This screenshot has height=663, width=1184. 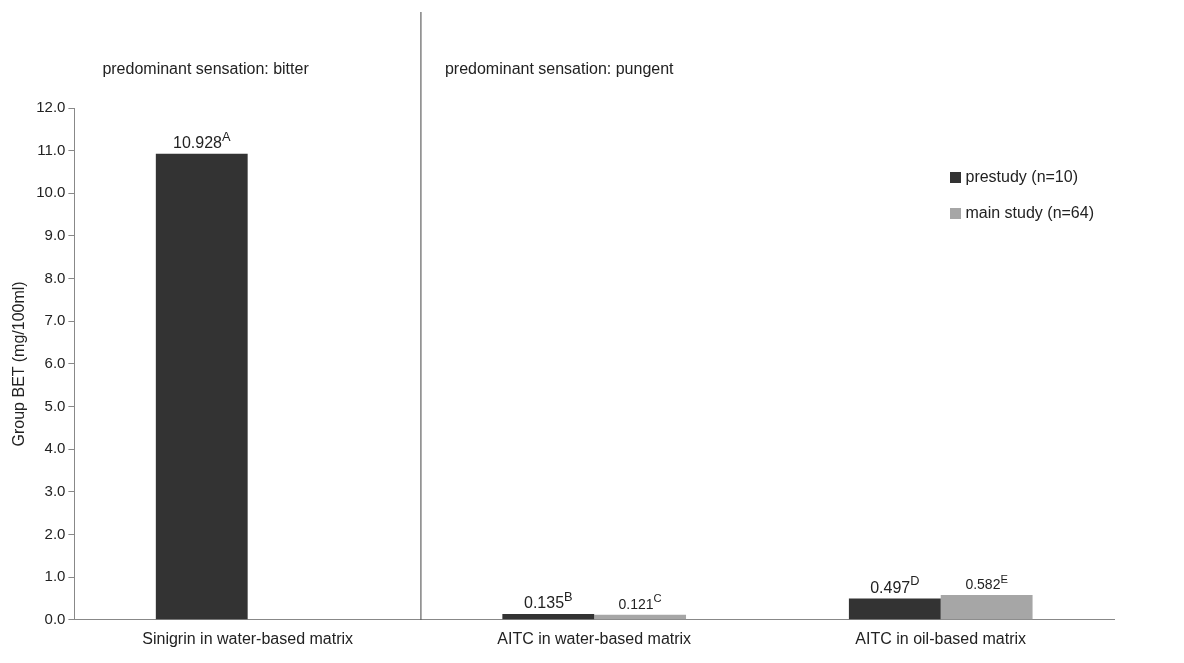 I want to click on x-tick-label: AITC in water-based matrix, so click(x=594, y=638).